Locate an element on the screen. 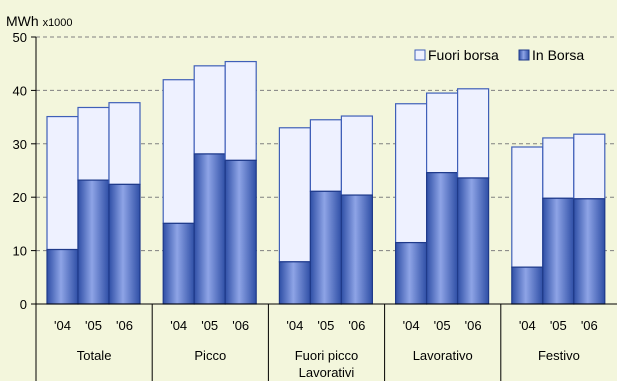 This screenshot has height=381, width=617. x-group-label: Lavorativo is located at coordinates (443, 355).